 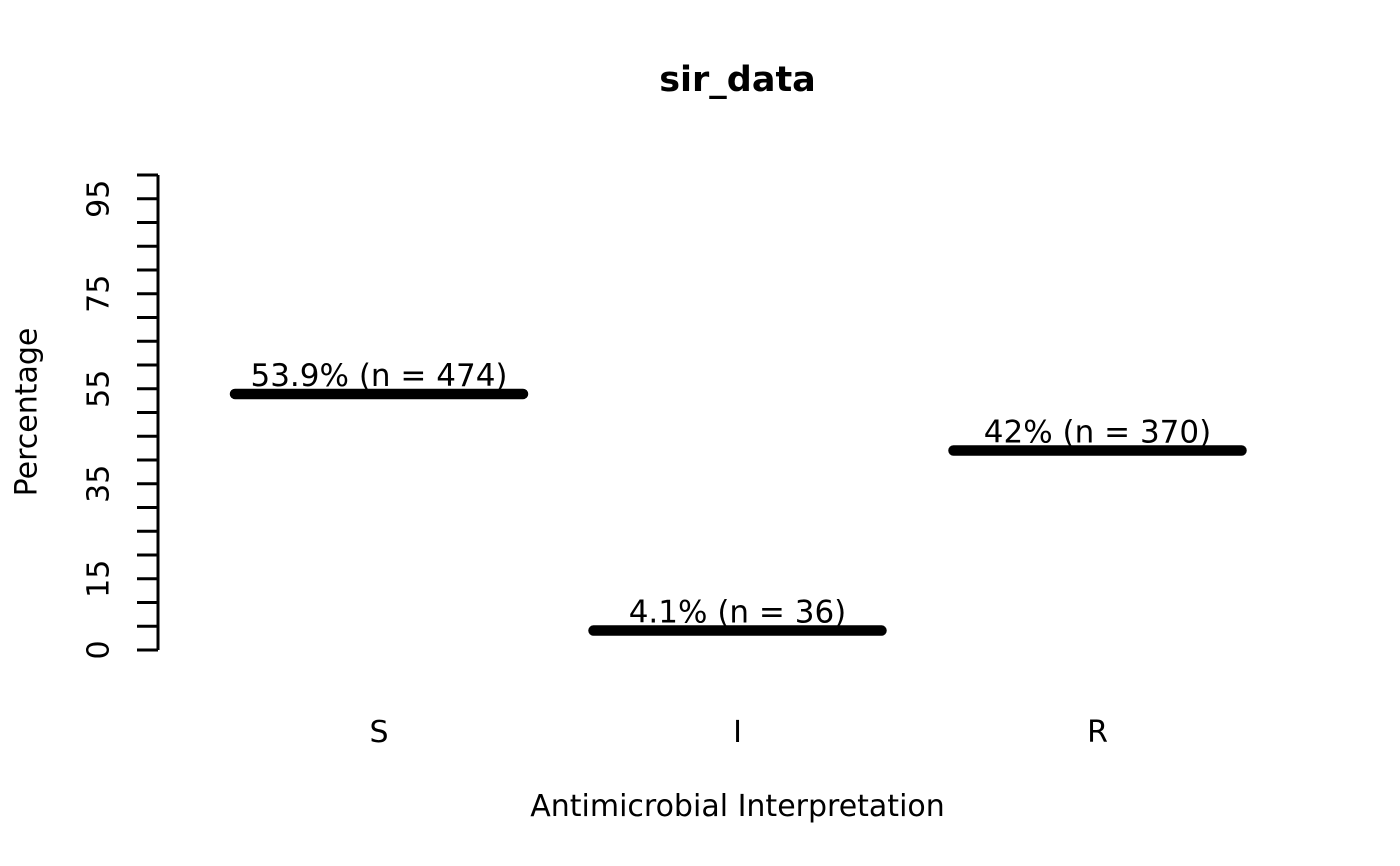 I want to click on bar-label-r: 42% (n = 370), so click(x=1097, y=433).